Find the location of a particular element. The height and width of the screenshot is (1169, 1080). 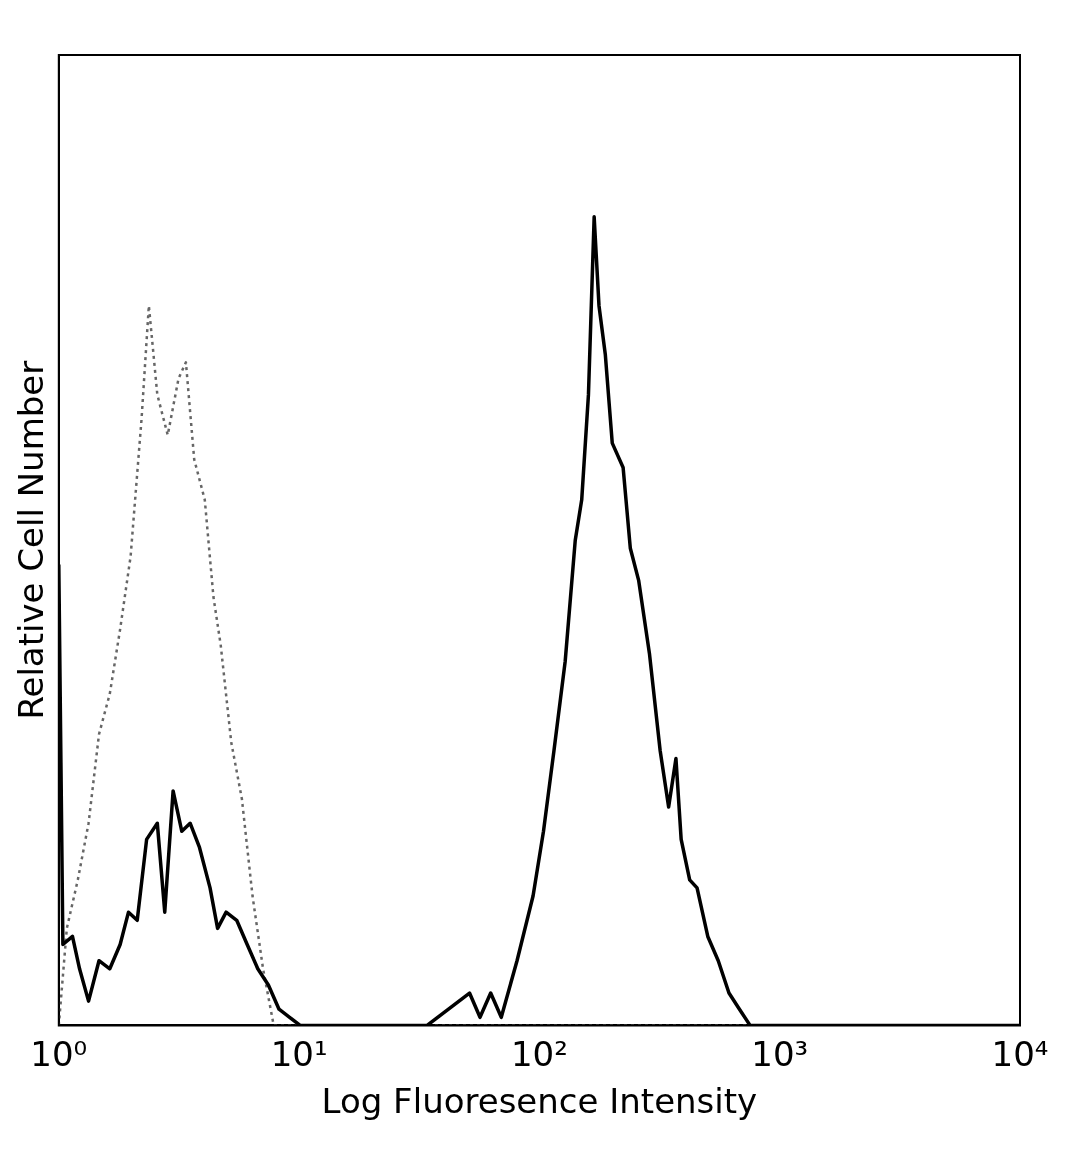

x-tick-label: 10¹ is located at coordinates (299, 1053).